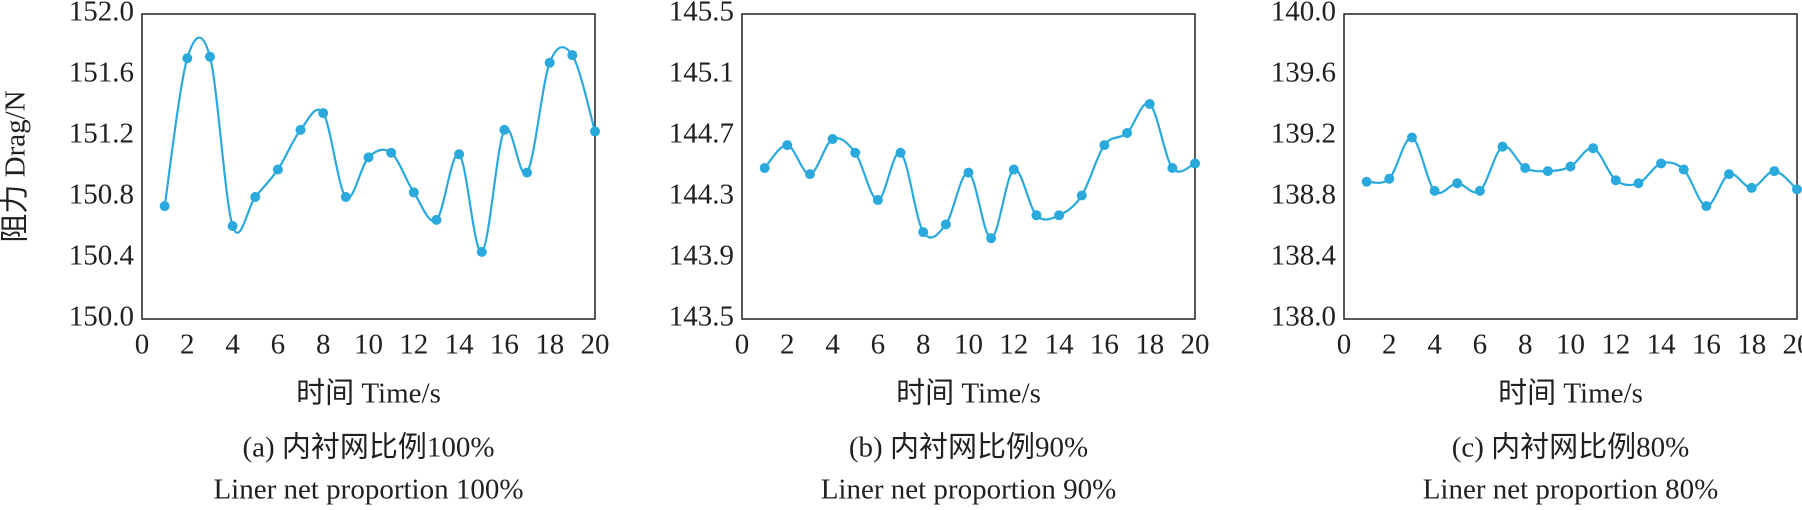 Image resolution: width=1802 pixels, height=510 pixels. Describe the element at coordinates (1304, 256) in the screenshot. I see `y-tick-label: 138.4` at that location.